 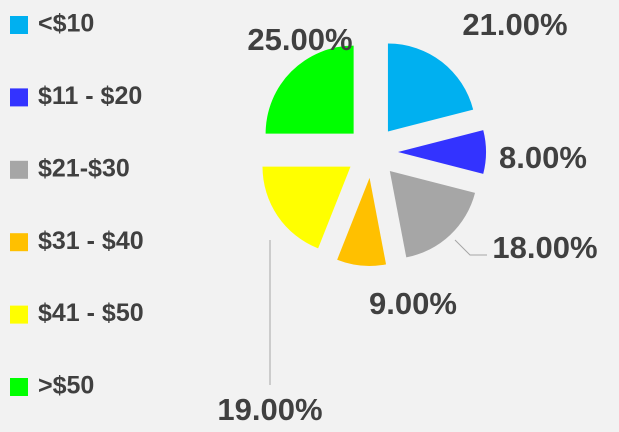 I want to click on legend-label: >$50, so click(x=66, y=386).